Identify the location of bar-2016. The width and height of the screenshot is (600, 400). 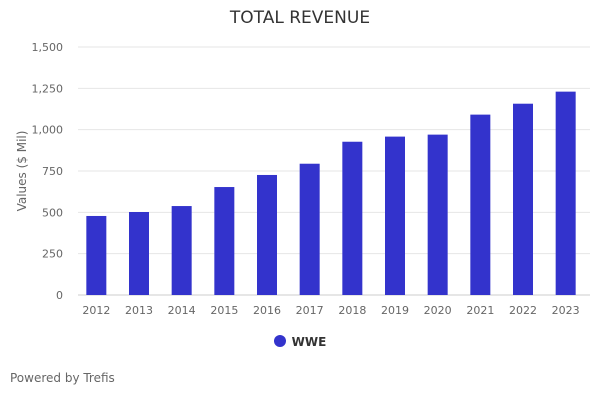
(267, 234).